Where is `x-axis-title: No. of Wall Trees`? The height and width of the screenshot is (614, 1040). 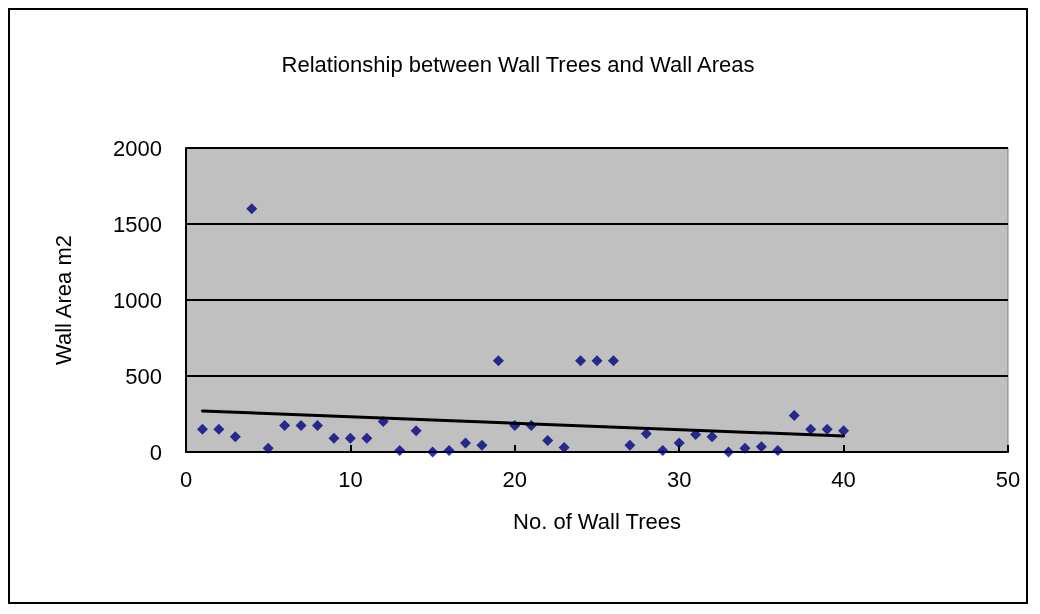 x-axis-title: No. of Wall Trees is located at coordinates (597, 521).